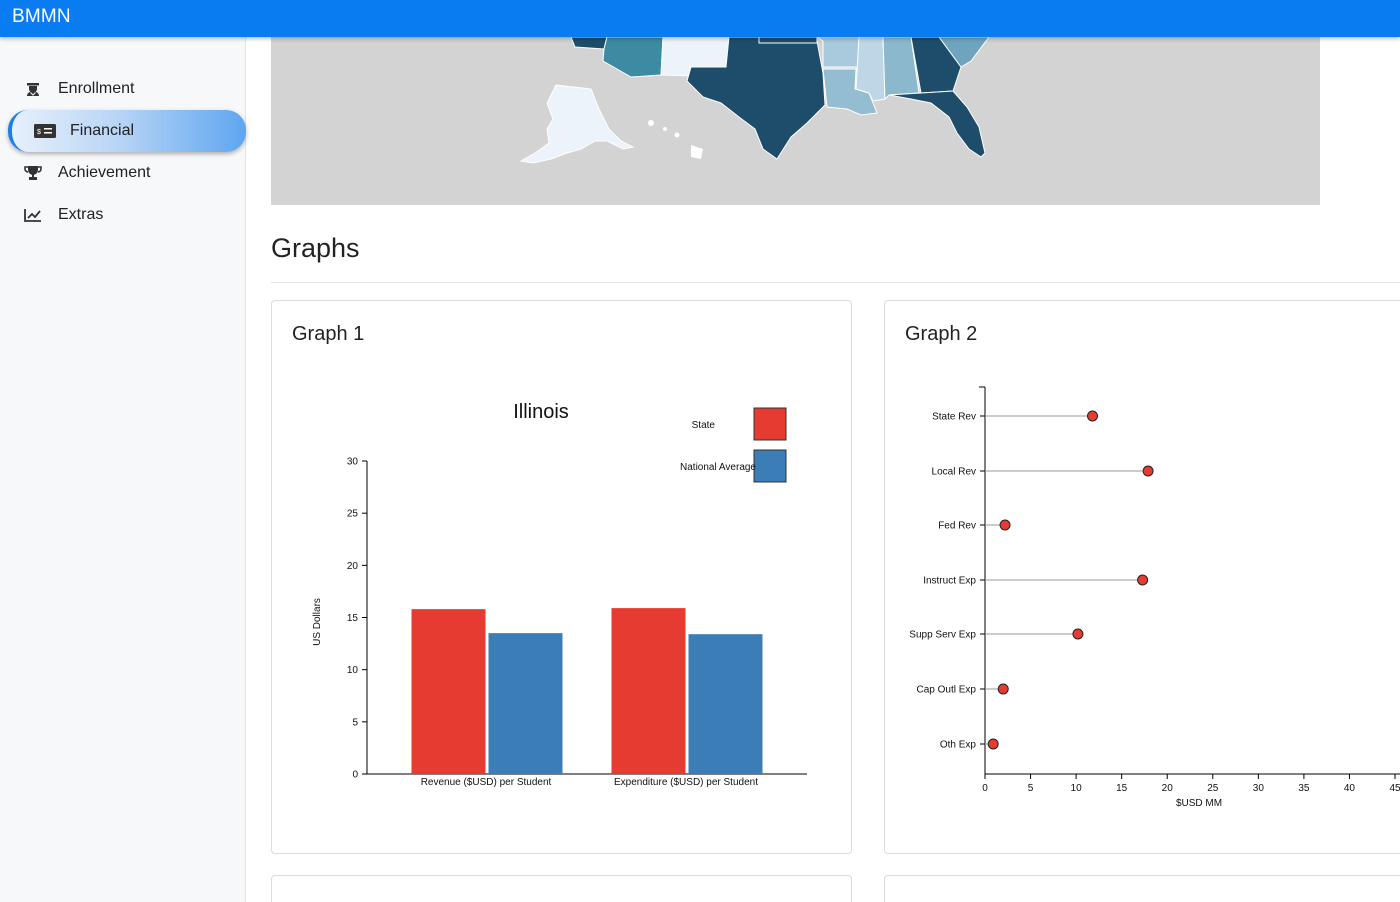  What do you see at coordinates (102, 130) in the screenshot?
I see `sidebar-item-label: Financial` at bounding box center [102, 130].